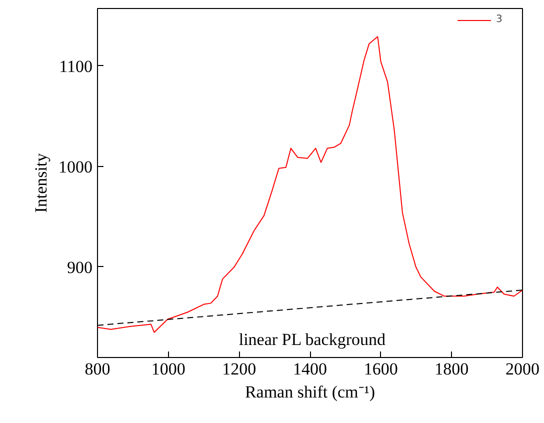  Describe the element at coordinates (523, 369) in the screenshot. I see `x-tick-label: 2000` at that location.